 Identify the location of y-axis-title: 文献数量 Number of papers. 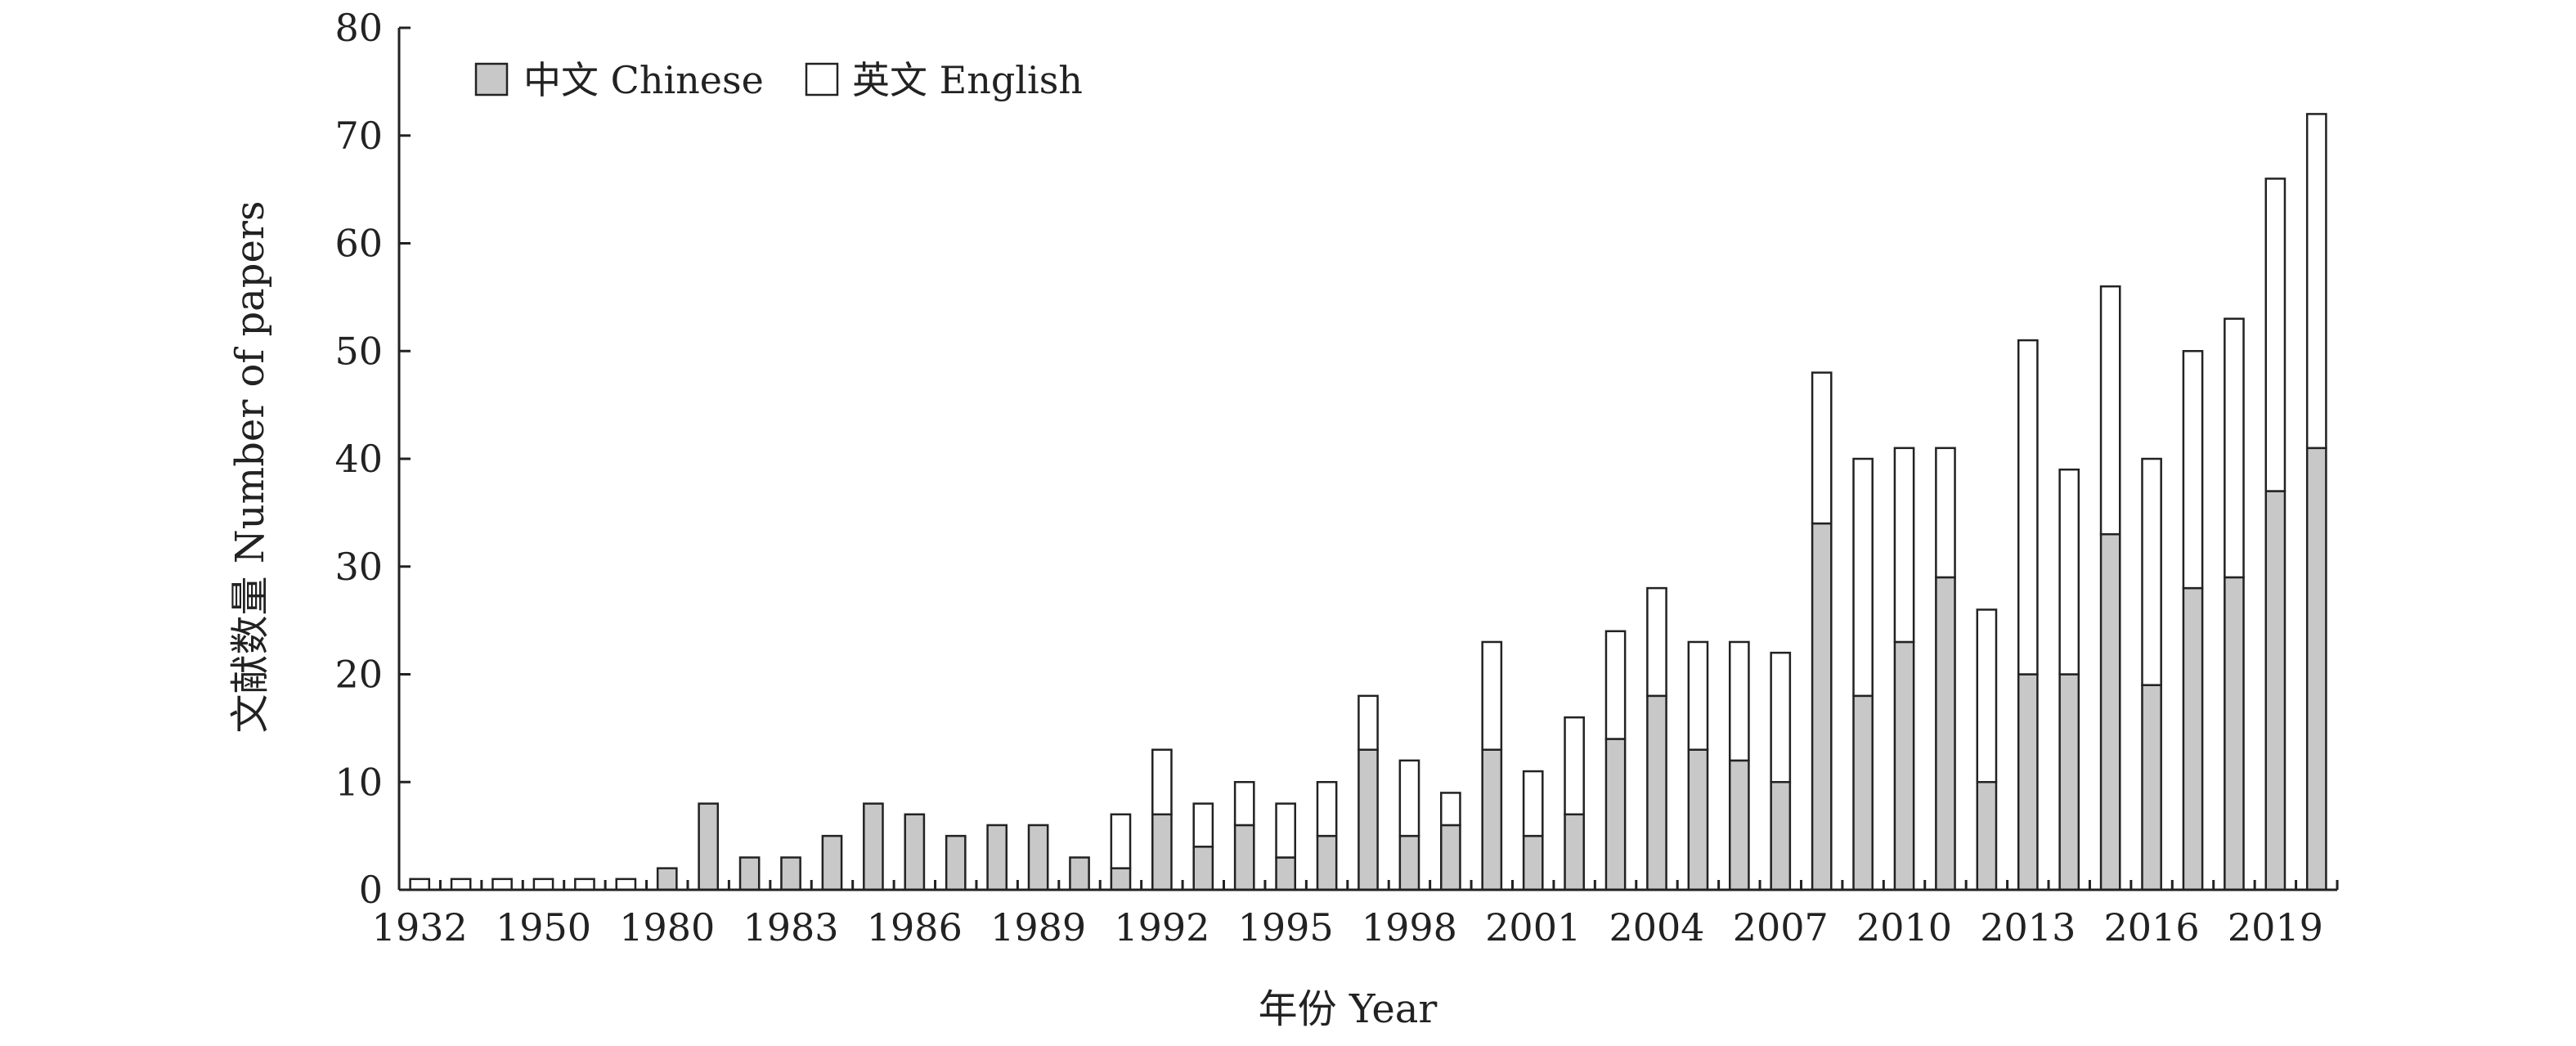
(250, 466).